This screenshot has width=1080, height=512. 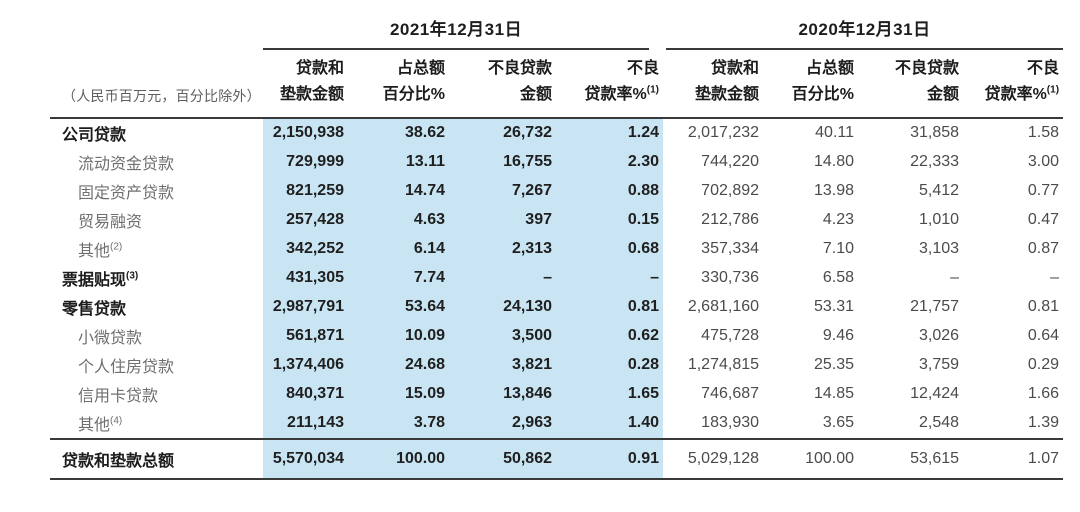 I want to click on period-header-2020: 2020年12月31日, so click(x=863, y=28).